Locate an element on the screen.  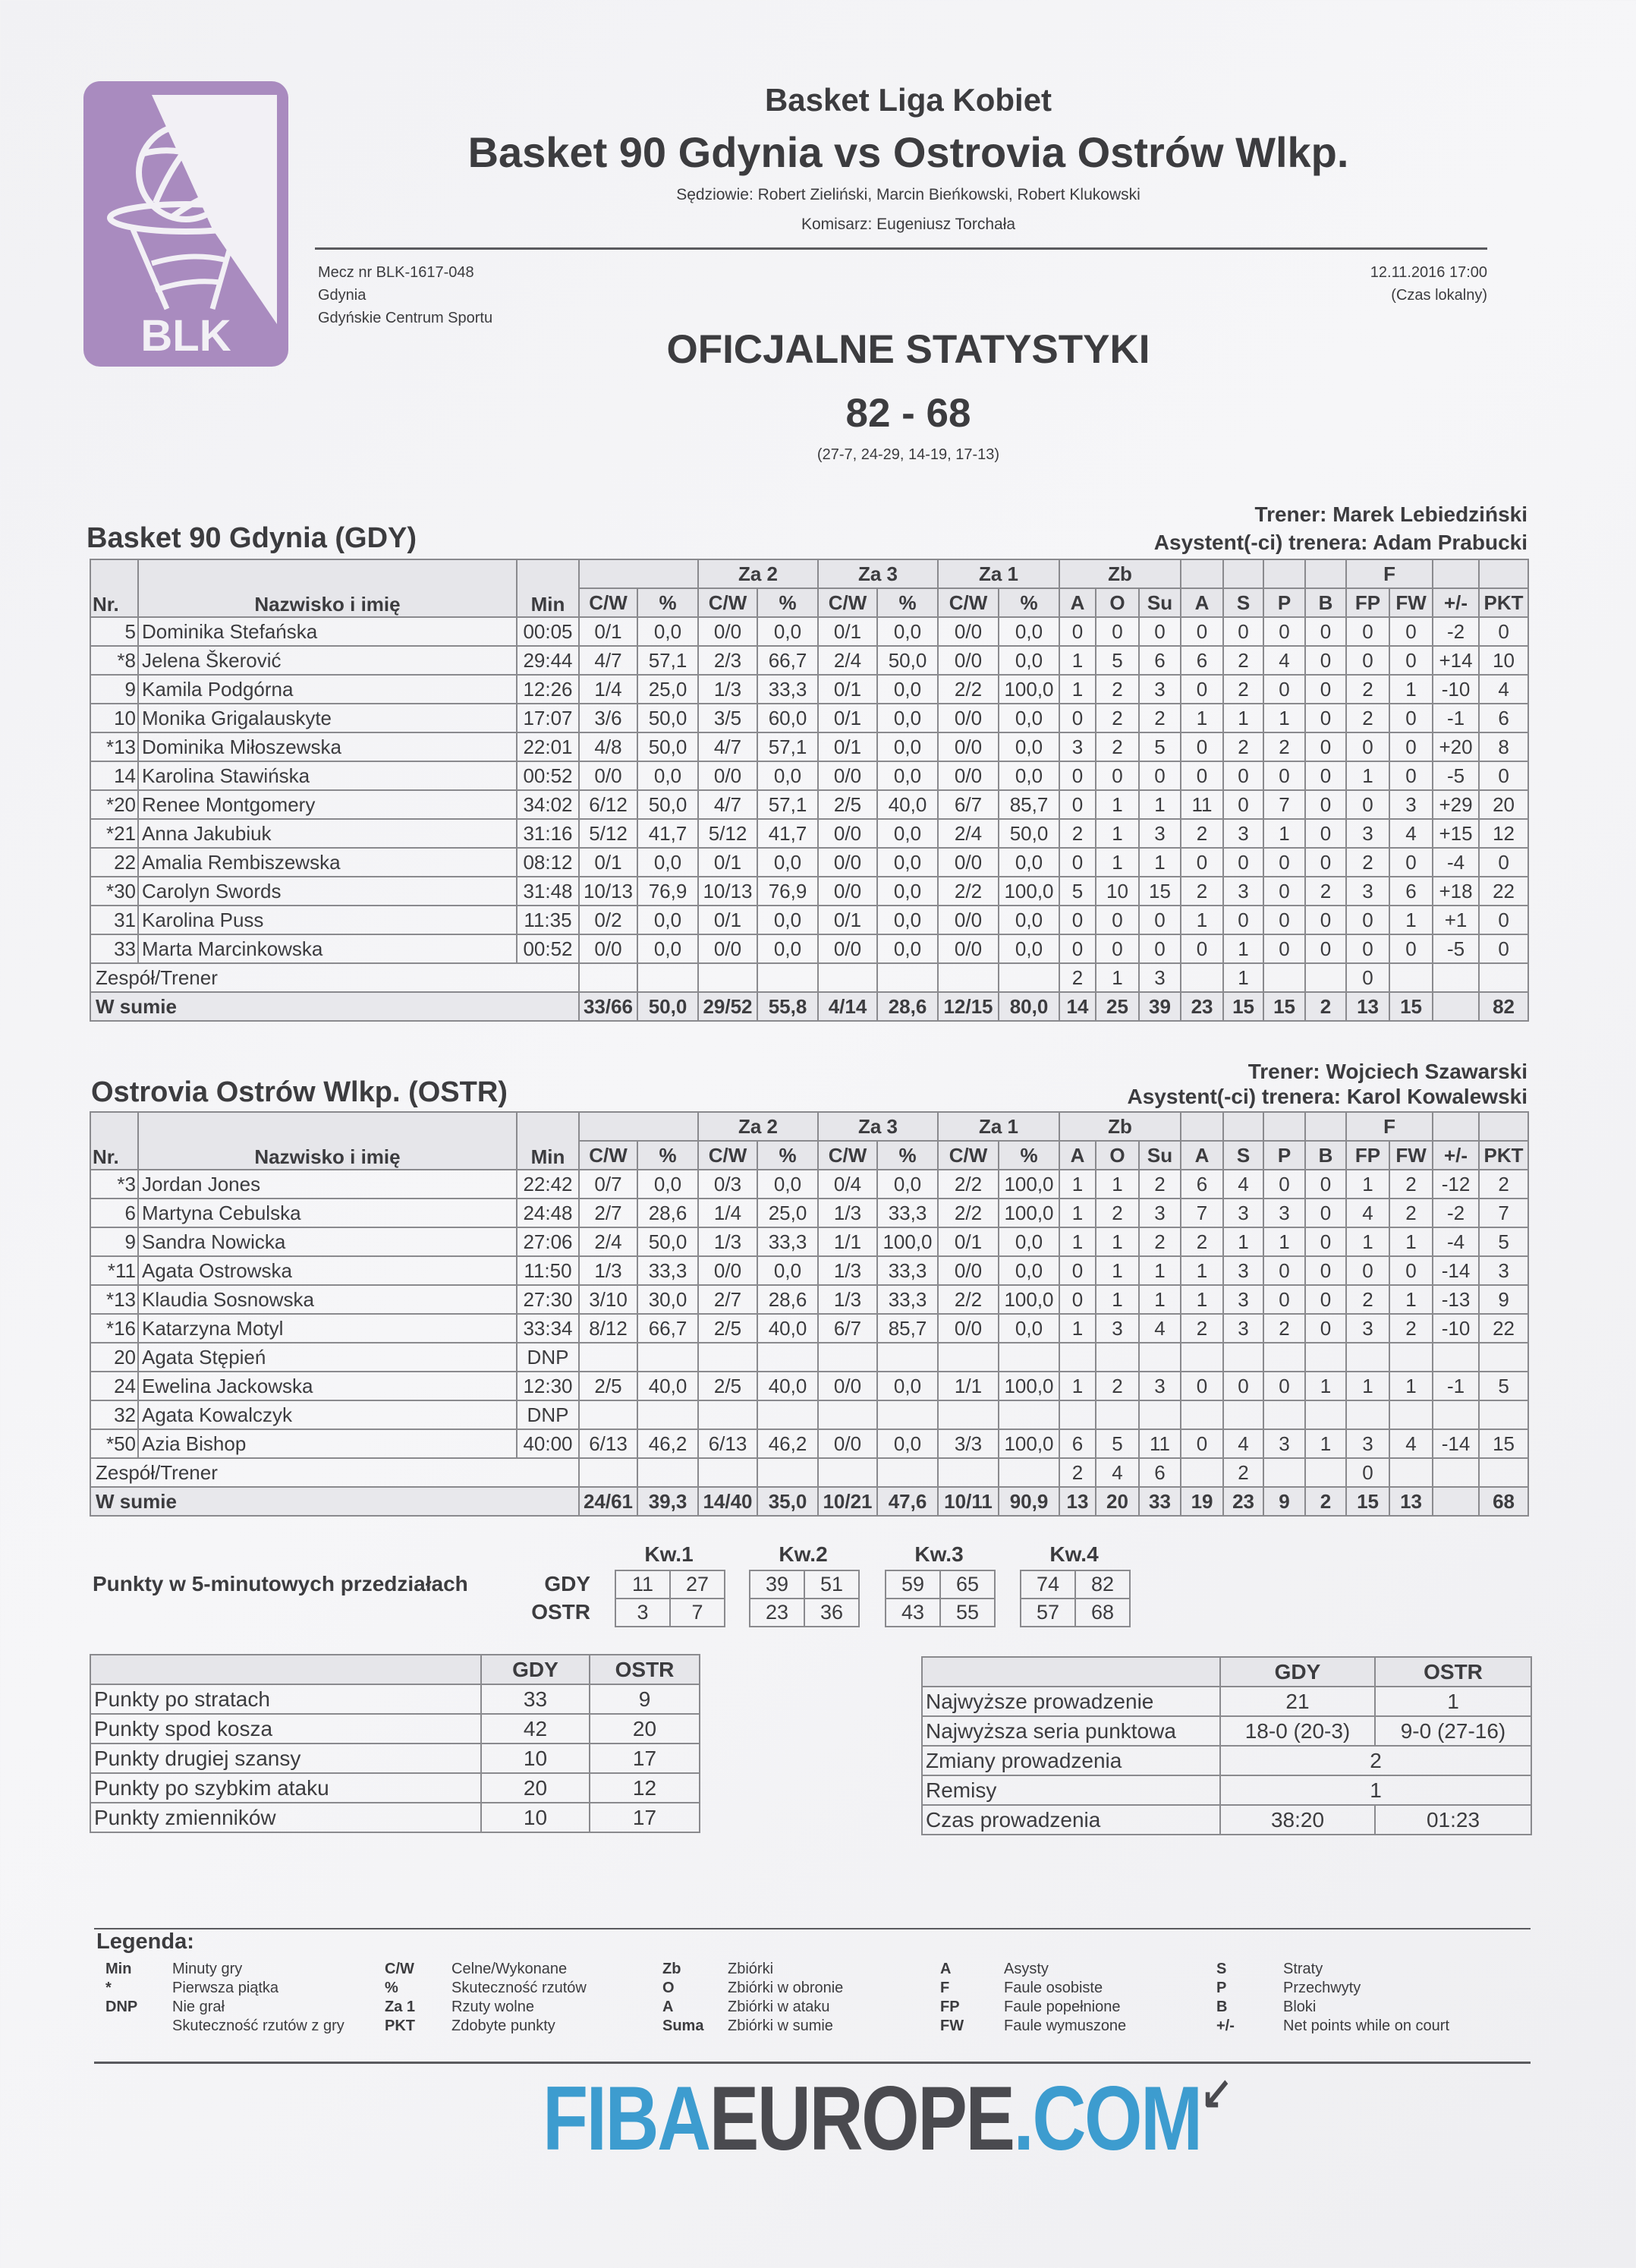
total-fg-pct: 39,3 is located at coordinates (668, 1501).